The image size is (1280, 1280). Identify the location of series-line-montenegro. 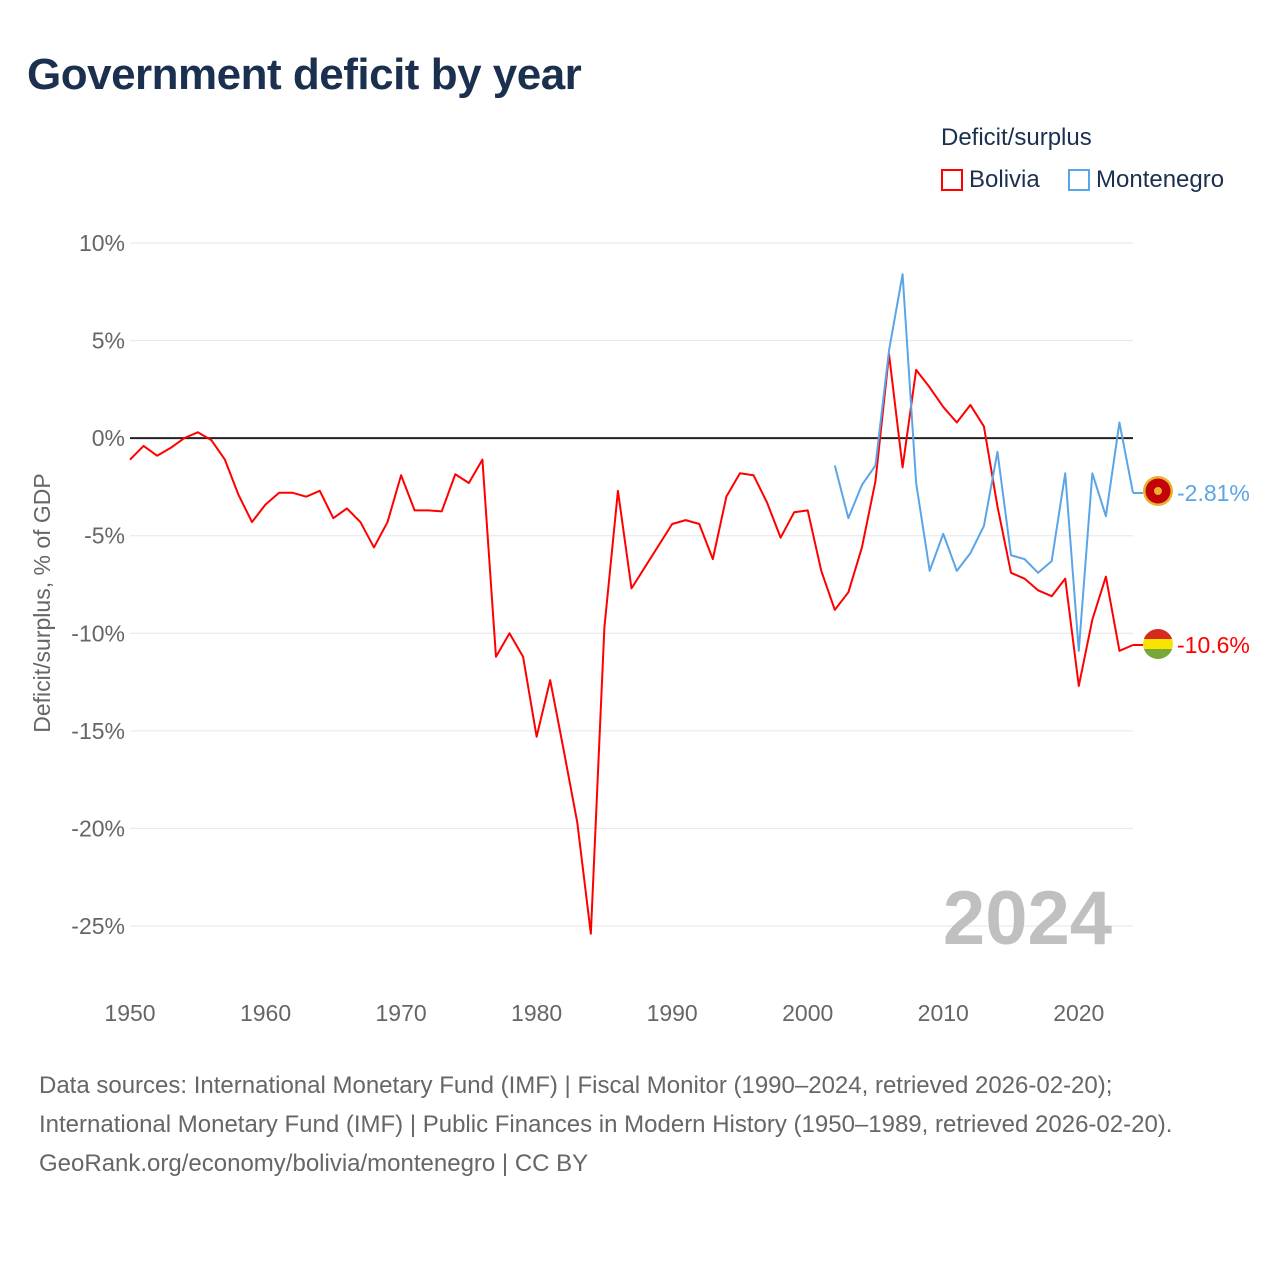
(983, 462).